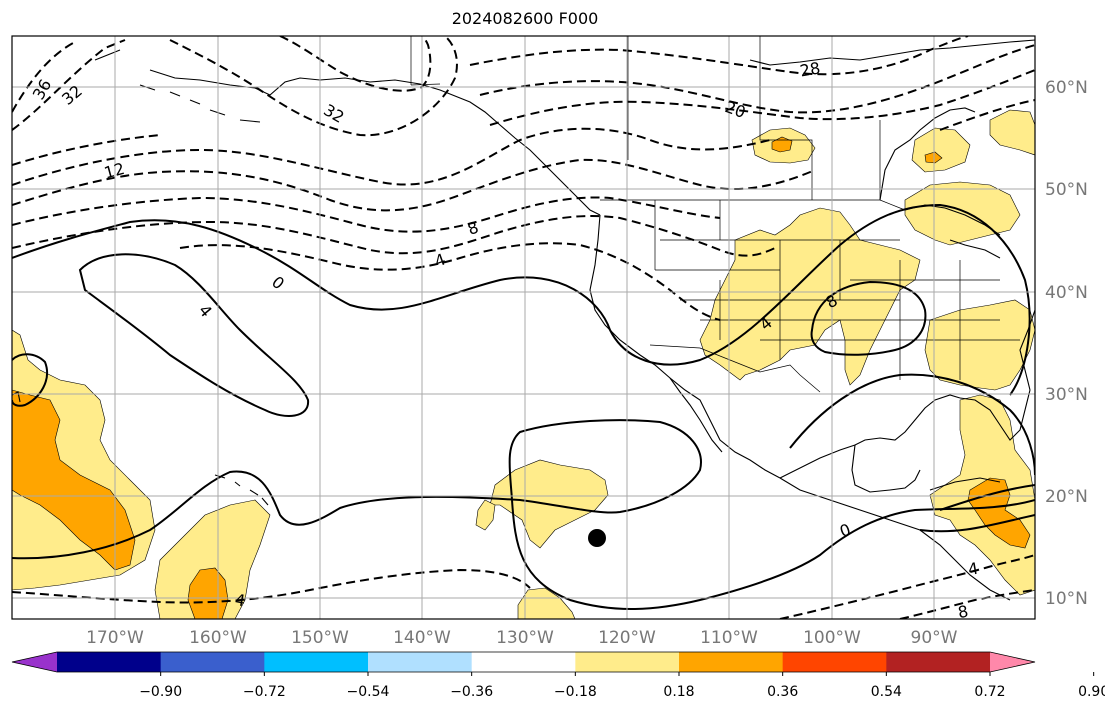 Image resolution: width=1105 pixels, height=712 pixels. I want to click on shade-east-us, so click(979, 345).